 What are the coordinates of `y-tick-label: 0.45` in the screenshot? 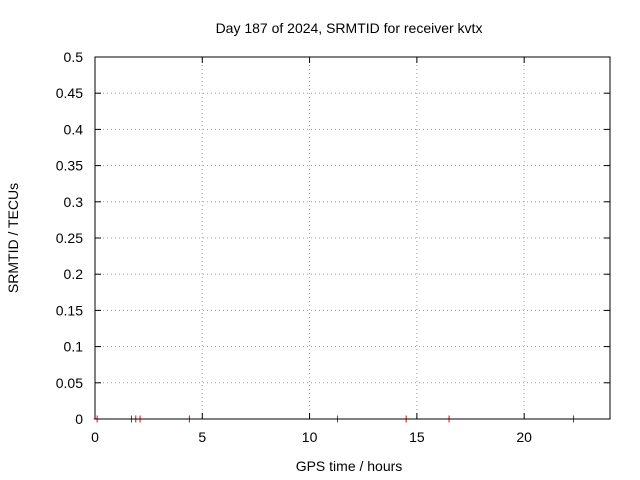 It's located at (69, 93).